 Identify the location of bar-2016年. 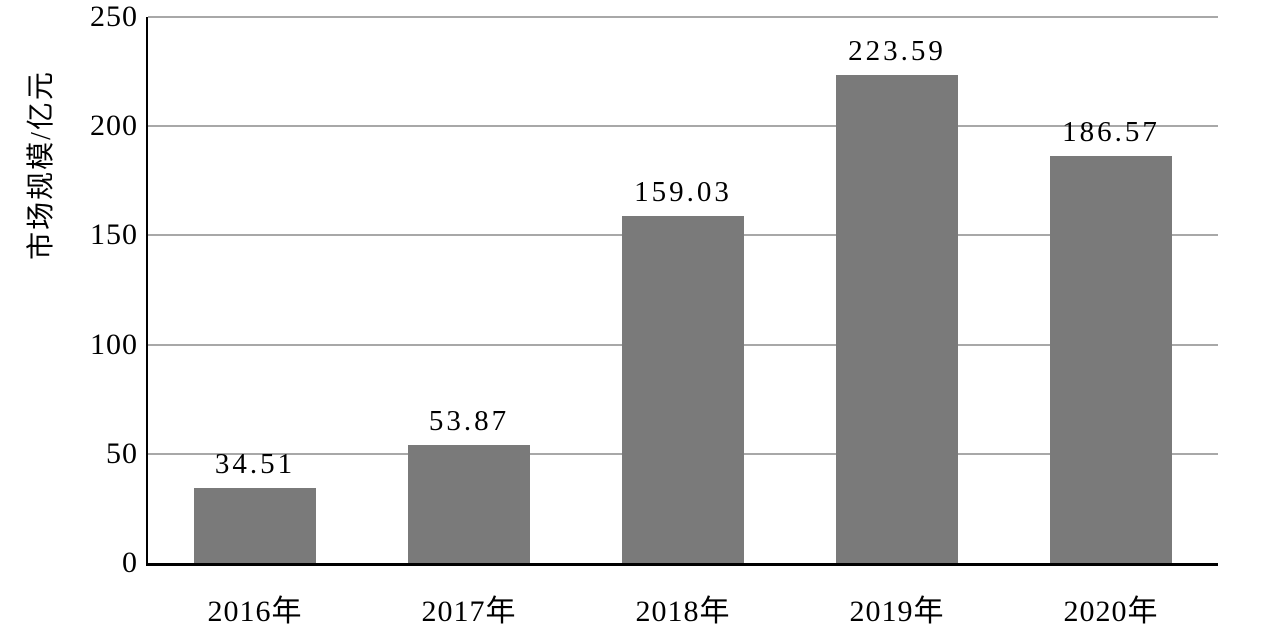
(255, 525).